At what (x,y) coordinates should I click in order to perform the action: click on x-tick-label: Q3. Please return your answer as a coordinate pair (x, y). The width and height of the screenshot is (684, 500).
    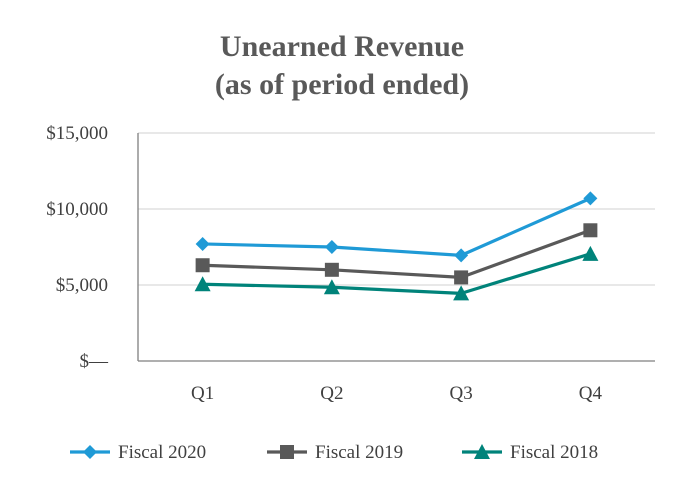
    Looking at the image, I should click on (461, 393).